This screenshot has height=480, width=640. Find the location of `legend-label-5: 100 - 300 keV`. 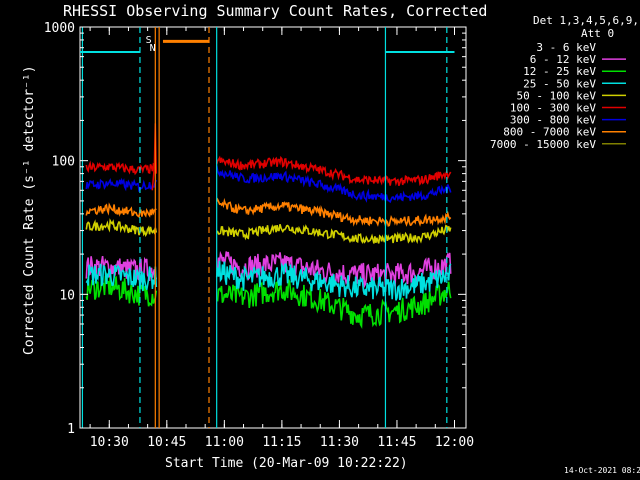

legend-label-5: 100 - 300 keV is located at coordinates (553, 108).